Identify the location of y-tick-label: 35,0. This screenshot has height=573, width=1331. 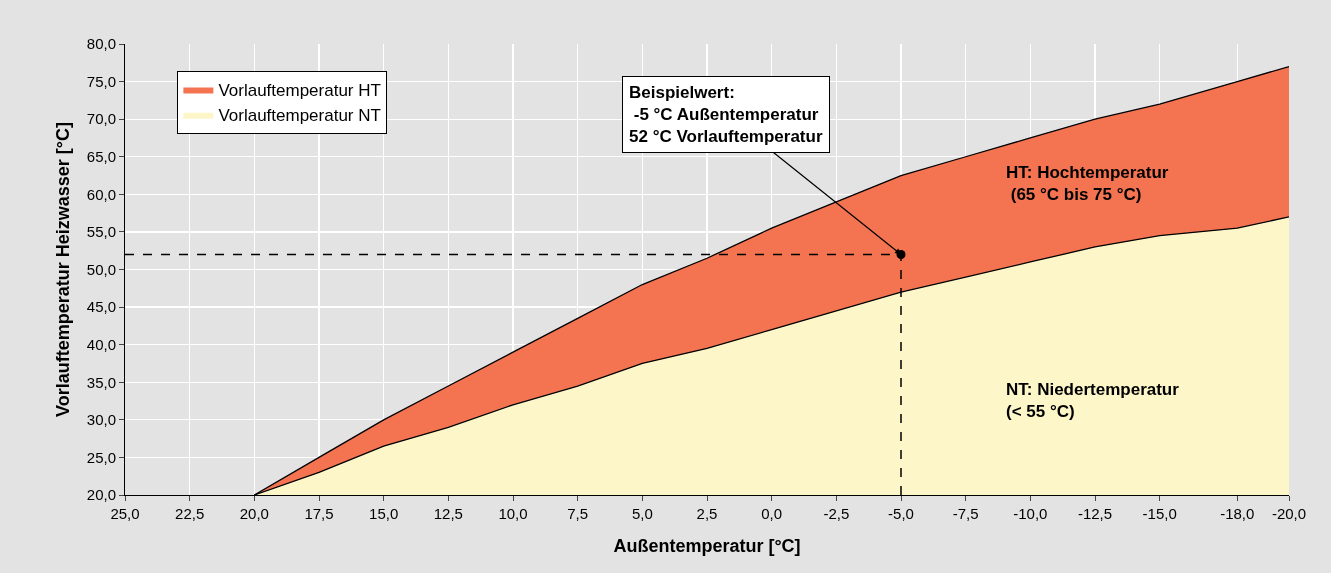
(101, 382).